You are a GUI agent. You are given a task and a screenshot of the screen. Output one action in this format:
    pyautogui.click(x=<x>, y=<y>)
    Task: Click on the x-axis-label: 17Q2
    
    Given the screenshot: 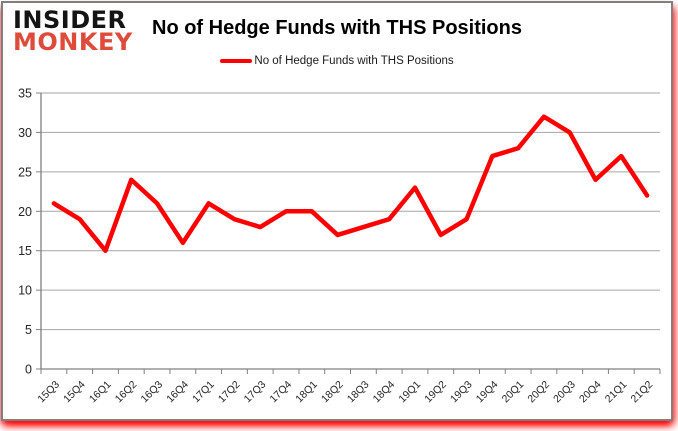 What is the action you would take?
    pyautogui.click(x=229, y=392)
    